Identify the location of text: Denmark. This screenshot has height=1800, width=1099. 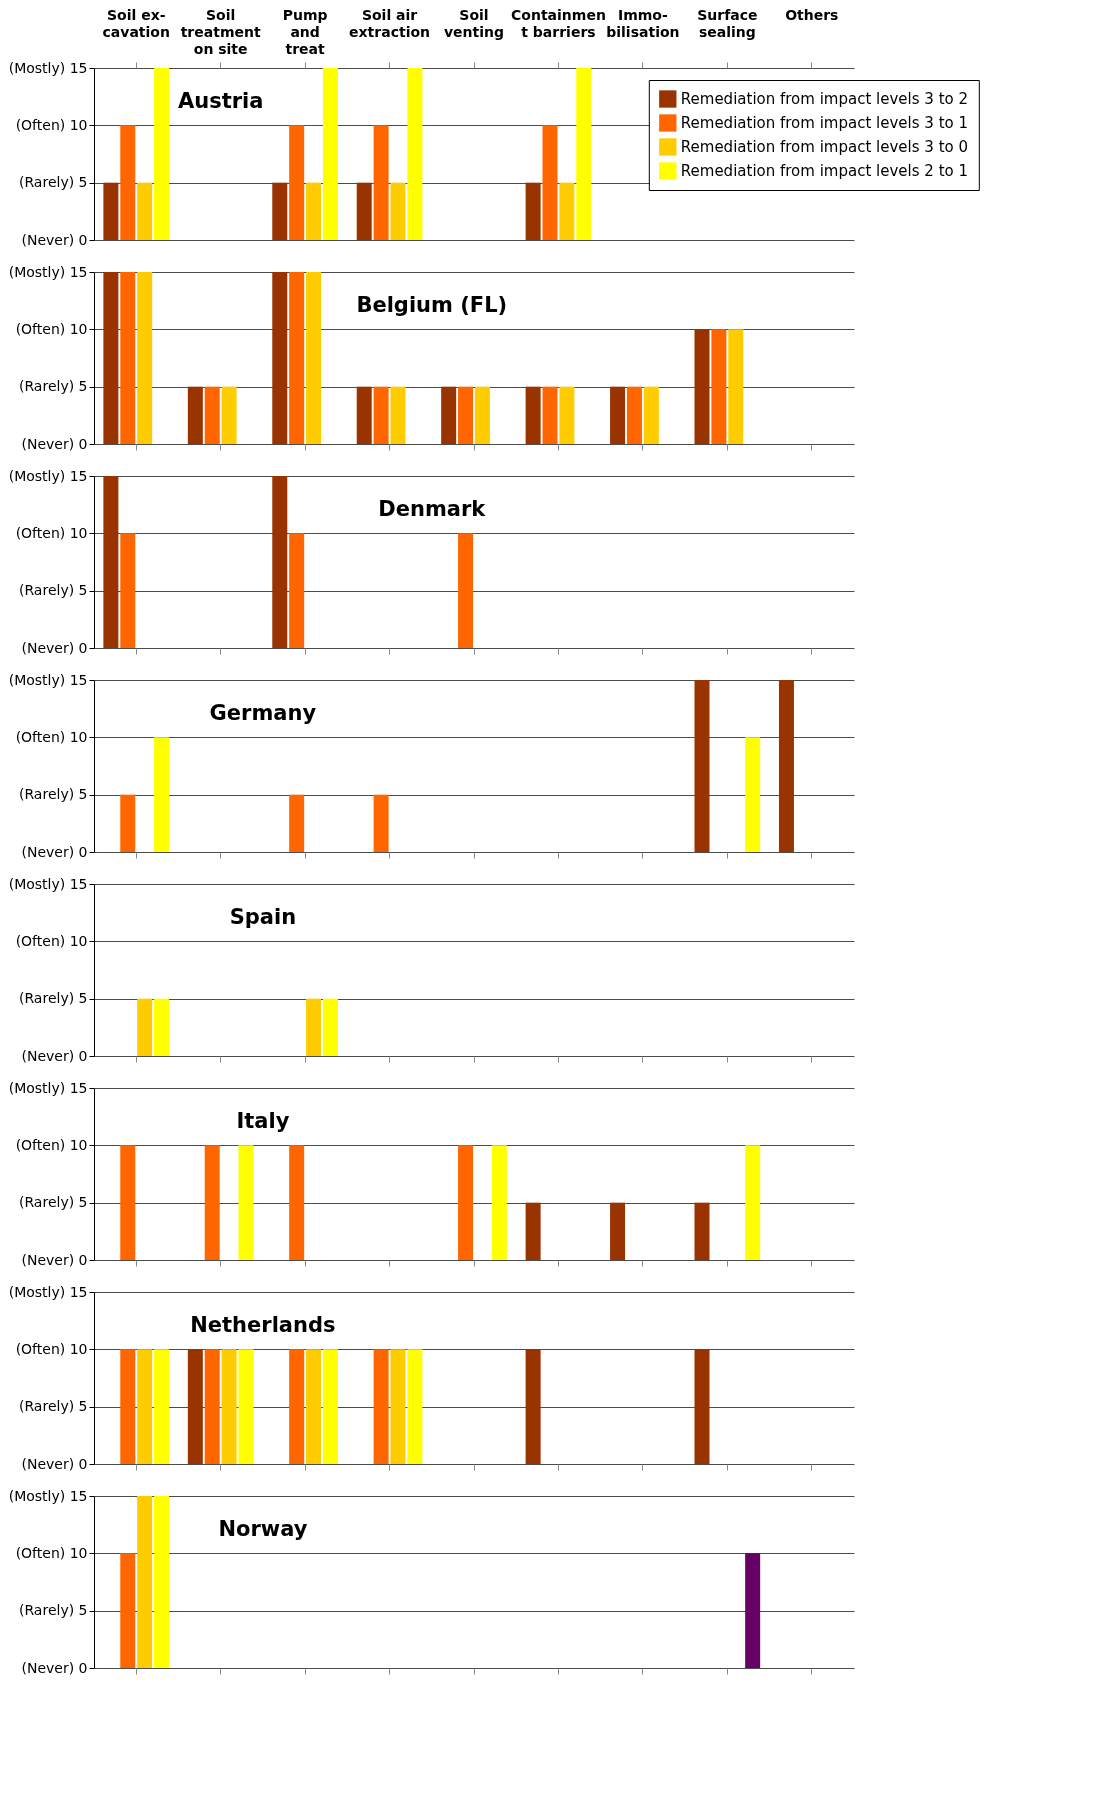
(432, 509).